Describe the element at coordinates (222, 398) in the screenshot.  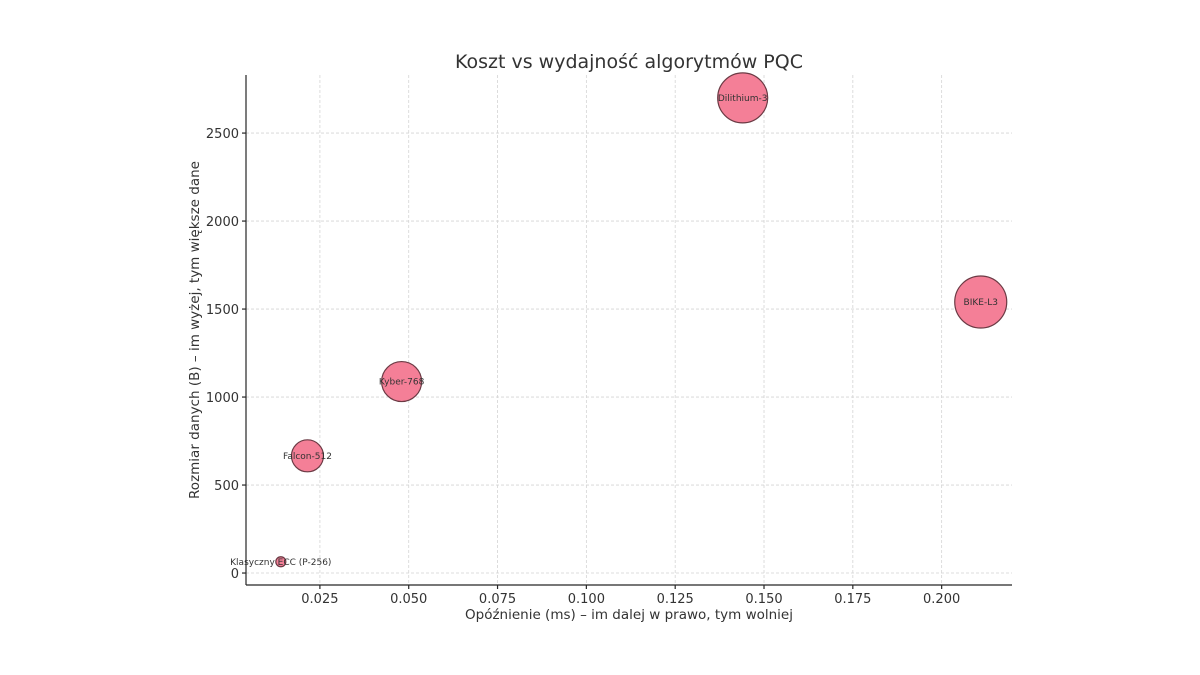
I see `y-tick-label: 1000` at that location.